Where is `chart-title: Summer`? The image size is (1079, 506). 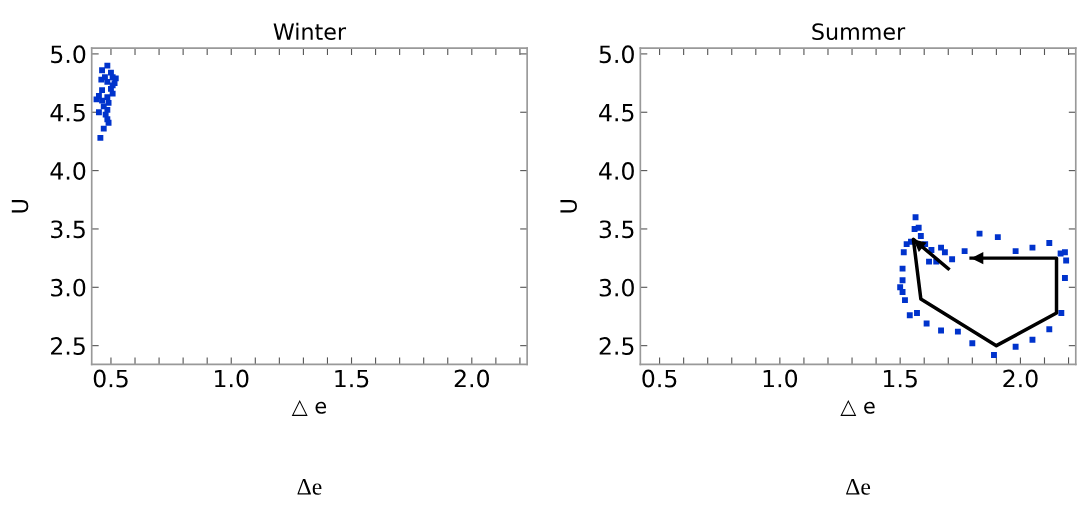
chart-title: Summer is located at coordinates (859, 32).